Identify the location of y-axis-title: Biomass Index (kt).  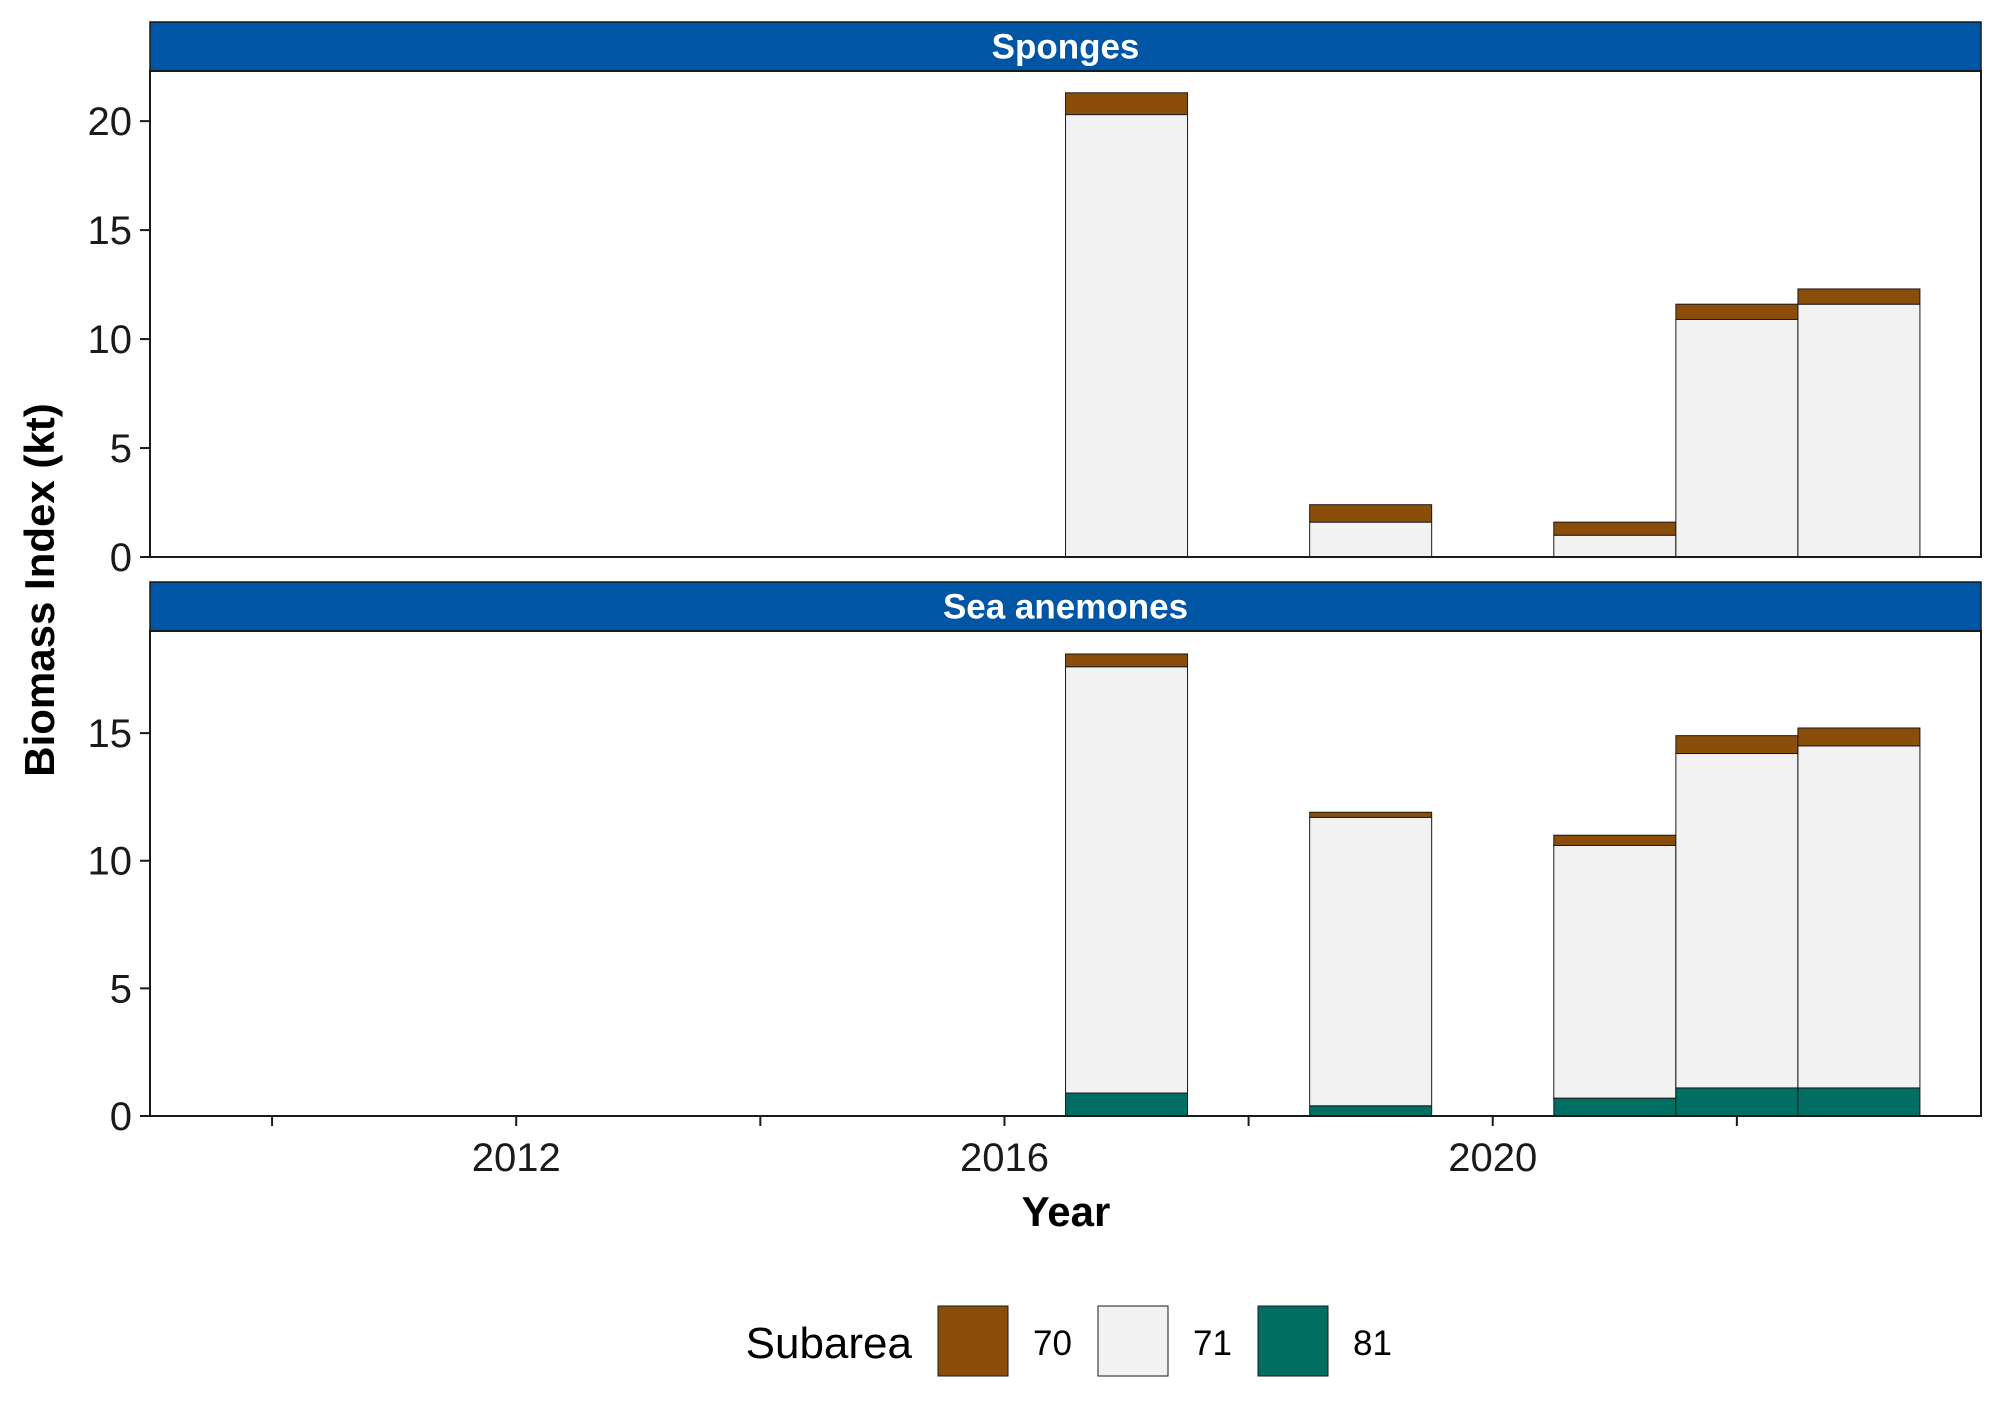
(39, 589).